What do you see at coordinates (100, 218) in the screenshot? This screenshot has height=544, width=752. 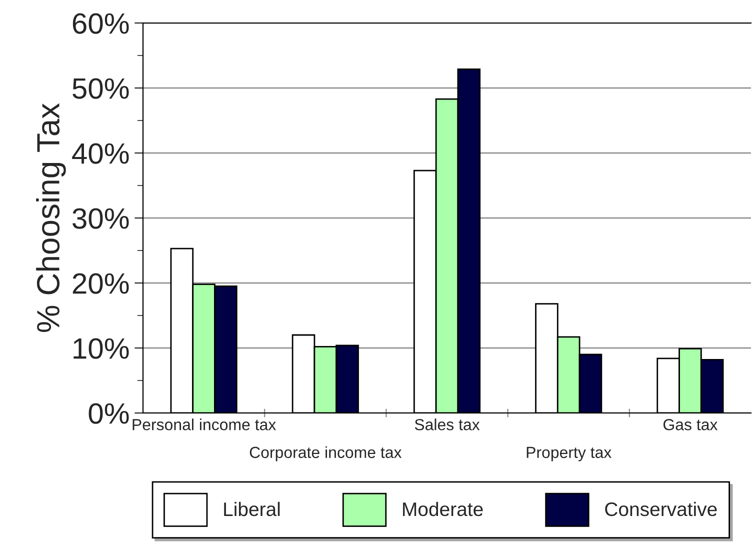 I see `y-tick-label: 30%` at bounding box center [100, 218].